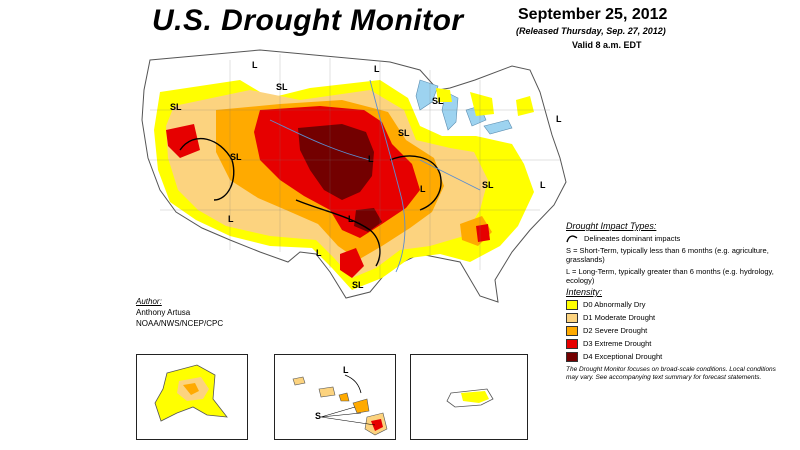 The image size is (800, 450). Describe the element at coordinates (423, 189) in the screenshot. I see `map-label-l-il: L` at that location.